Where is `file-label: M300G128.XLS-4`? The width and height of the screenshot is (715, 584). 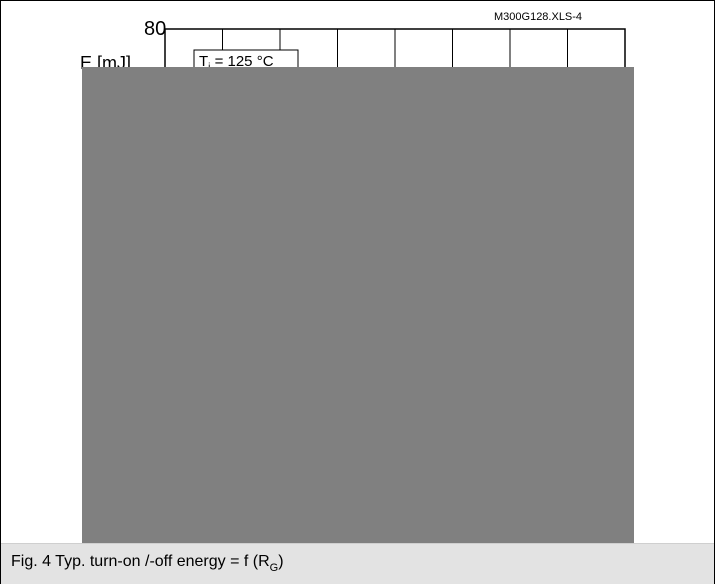
file-label: M300G128.XLS-4 is located at coordinates (538, 17).